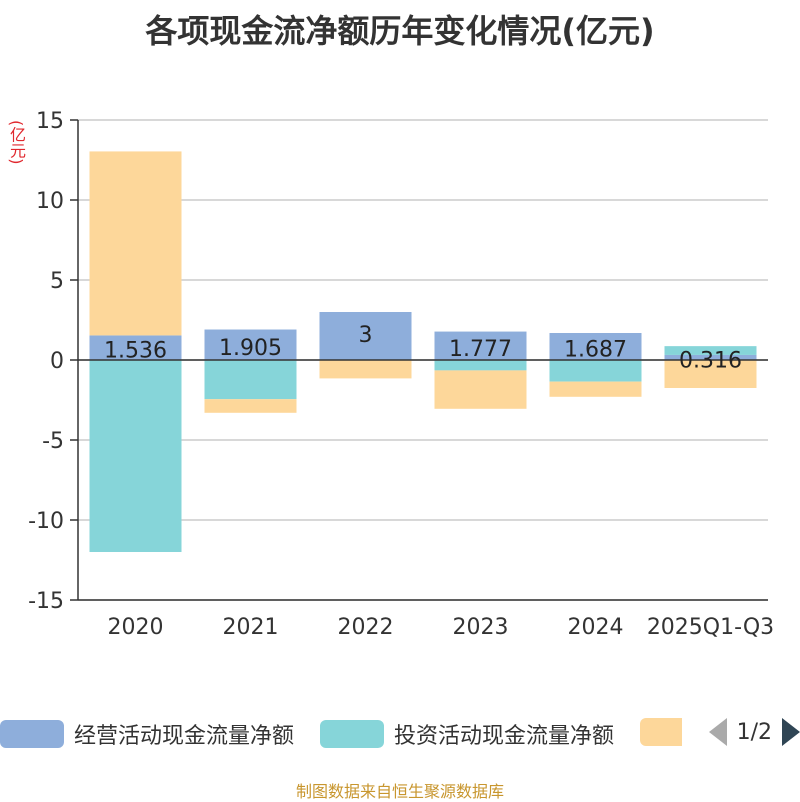 This screenshot has width=800, height=802. I want to click on x-tick-label: 2024, so click(596, 627).